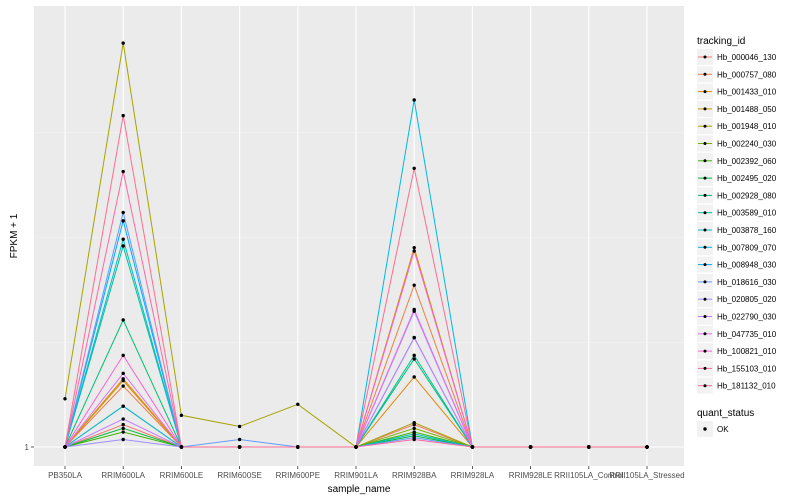 The height and width of the screenshot is (500, 800). Describe the element at coordinates (747, 351) in the screenshot. I see `legend-label: Hb_100821_010` at that location.